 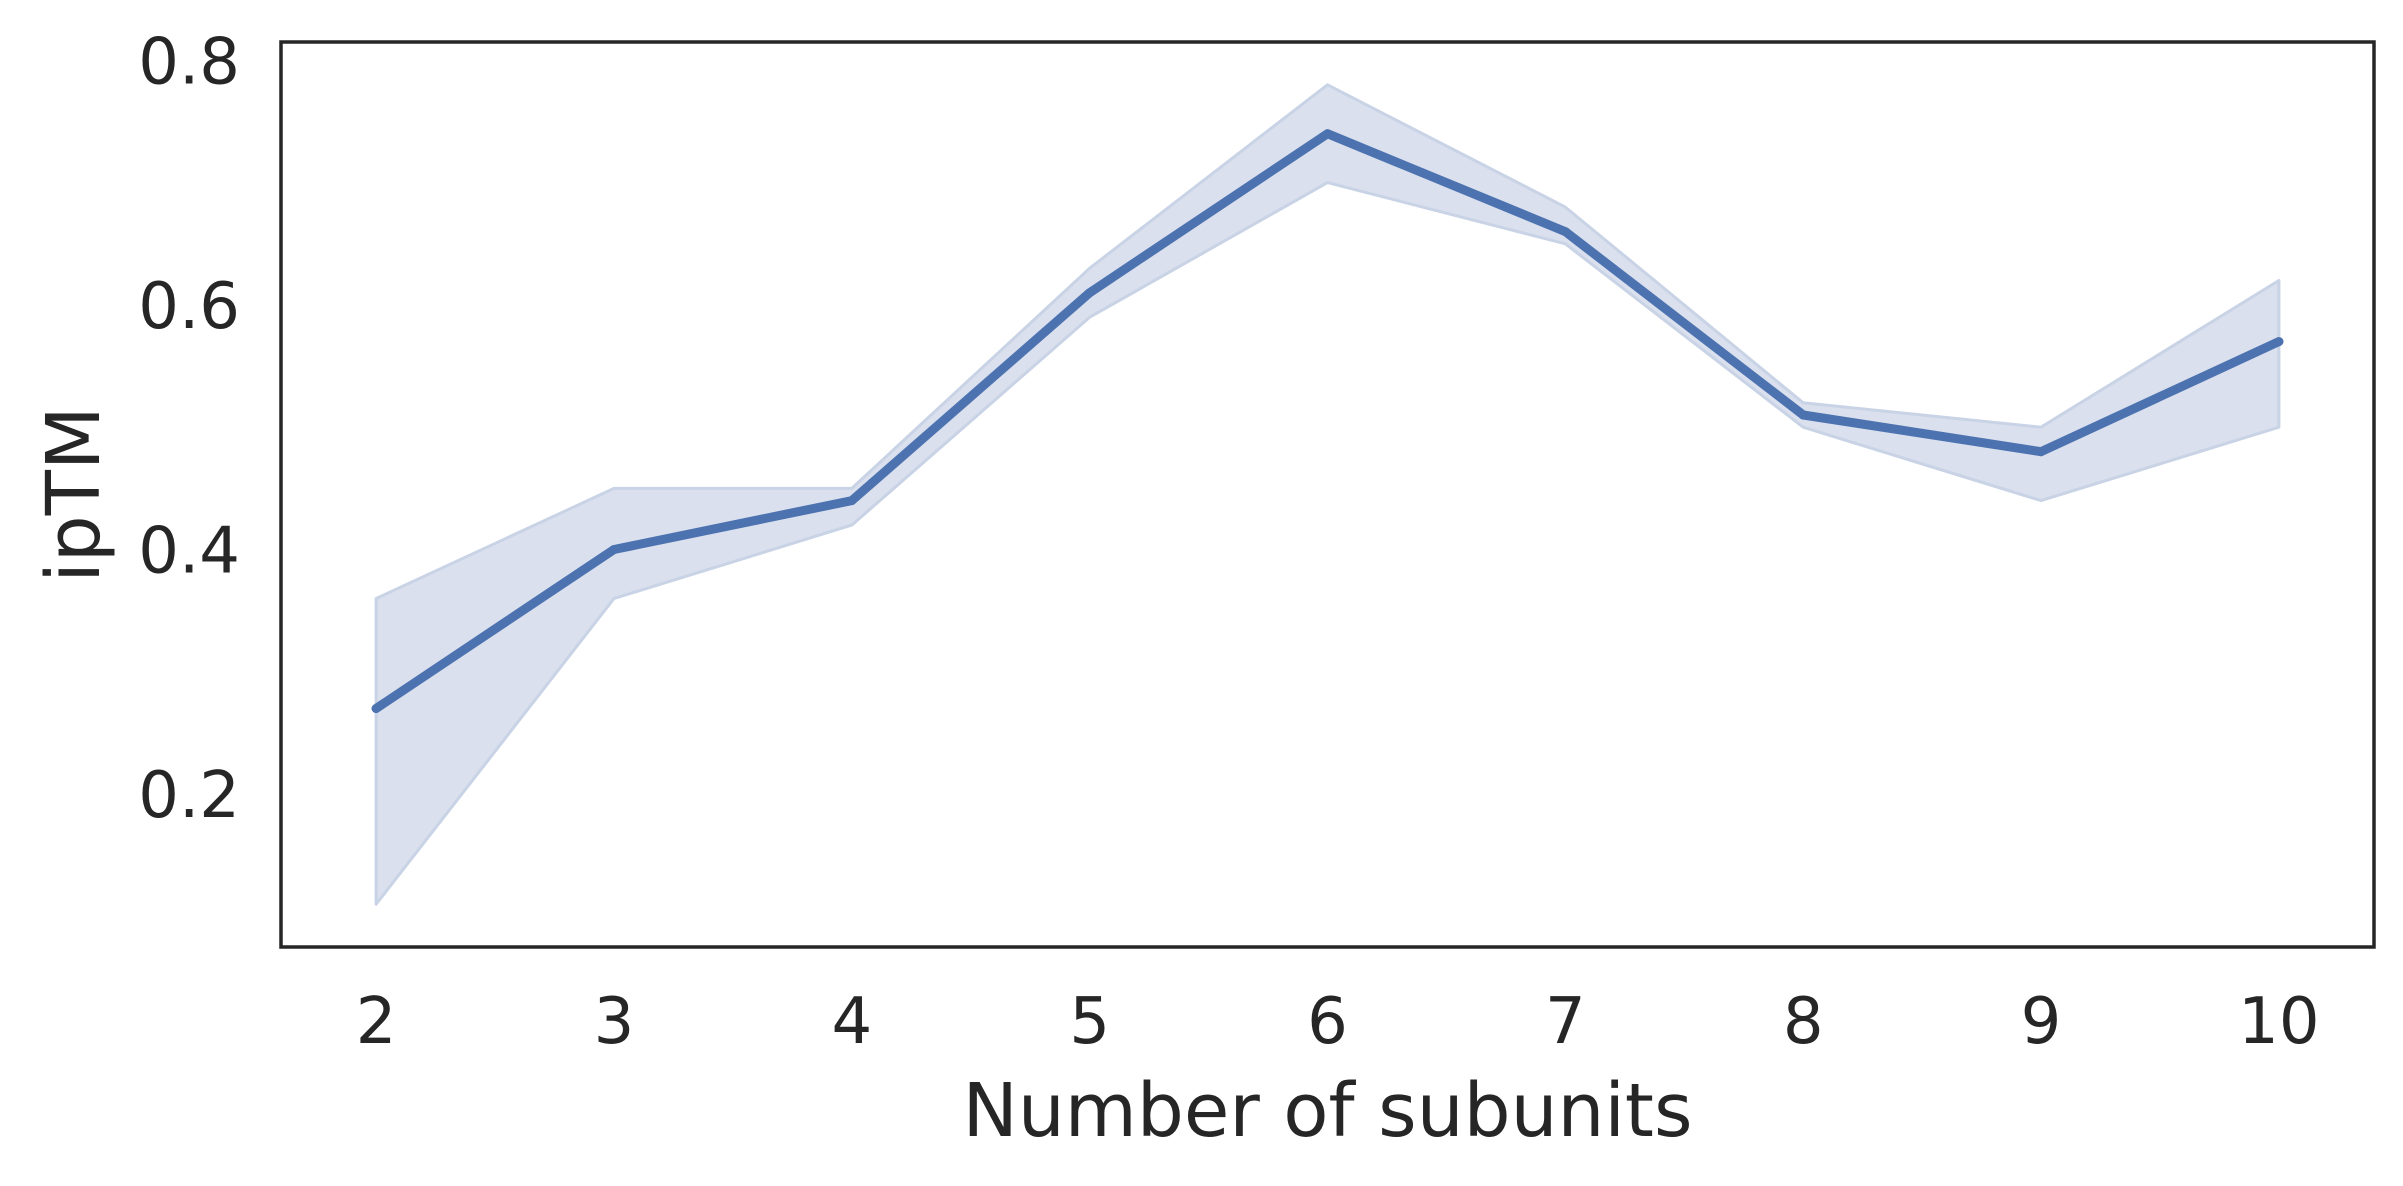 I want to click on x-tick-label-7: 7, so click(x=1565, y=1022).